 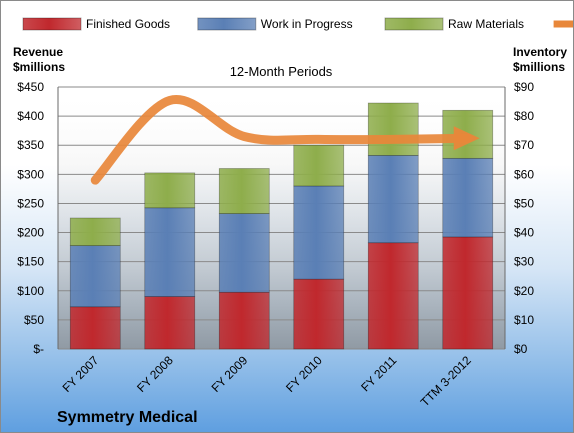 I want to click on right-axis-title: Inventory, so click(x=540, y=52).